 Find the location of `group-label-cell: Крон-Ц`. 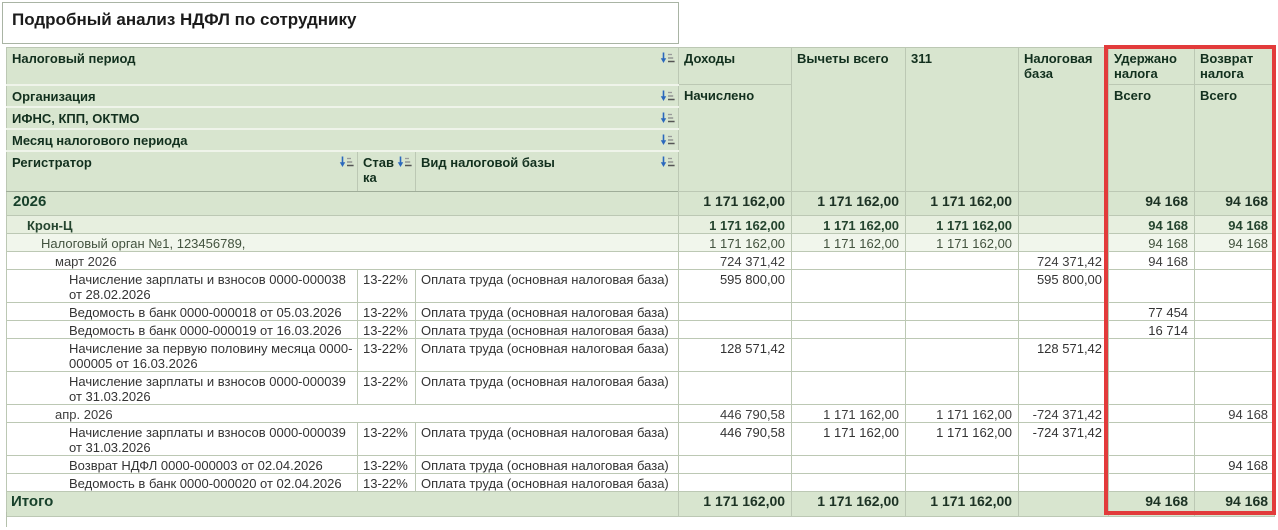

group-label-cell: Крон-Ц is located at coordinates (342, 224).